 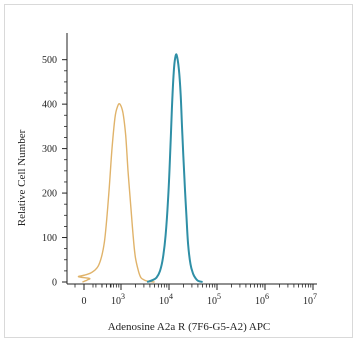 I want to click on x-tick-label: 10⁵, so click(x=214, y=299).